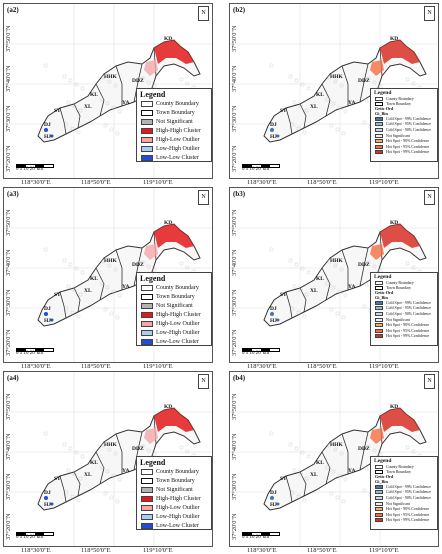  Describe the element at coordinates (8, 526) in the screenshot. I see `latitude-label: 37°20'0"N` at that location.